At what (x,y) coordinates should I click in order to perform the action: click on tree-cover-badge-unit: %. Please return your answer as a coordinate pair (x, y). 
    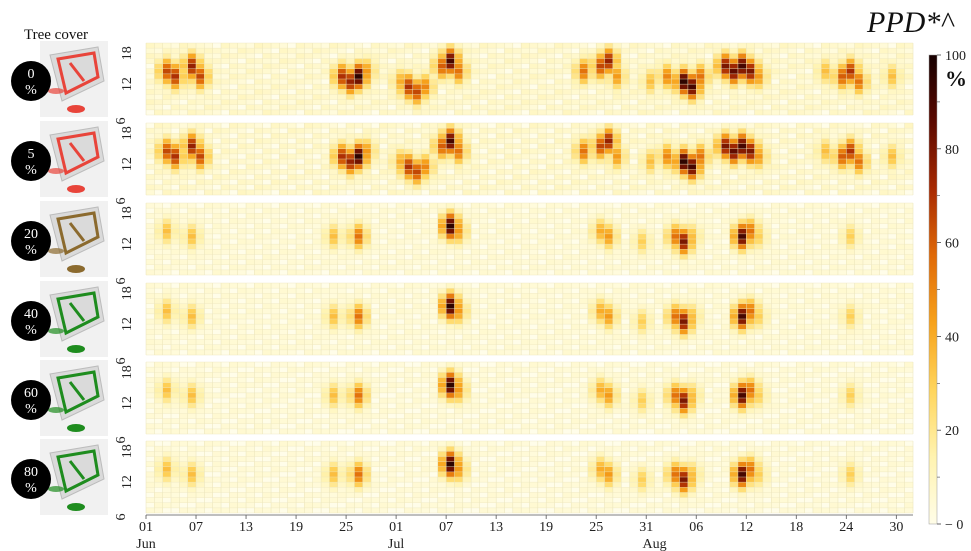
    Looking at the image, I should click on (31, 170).